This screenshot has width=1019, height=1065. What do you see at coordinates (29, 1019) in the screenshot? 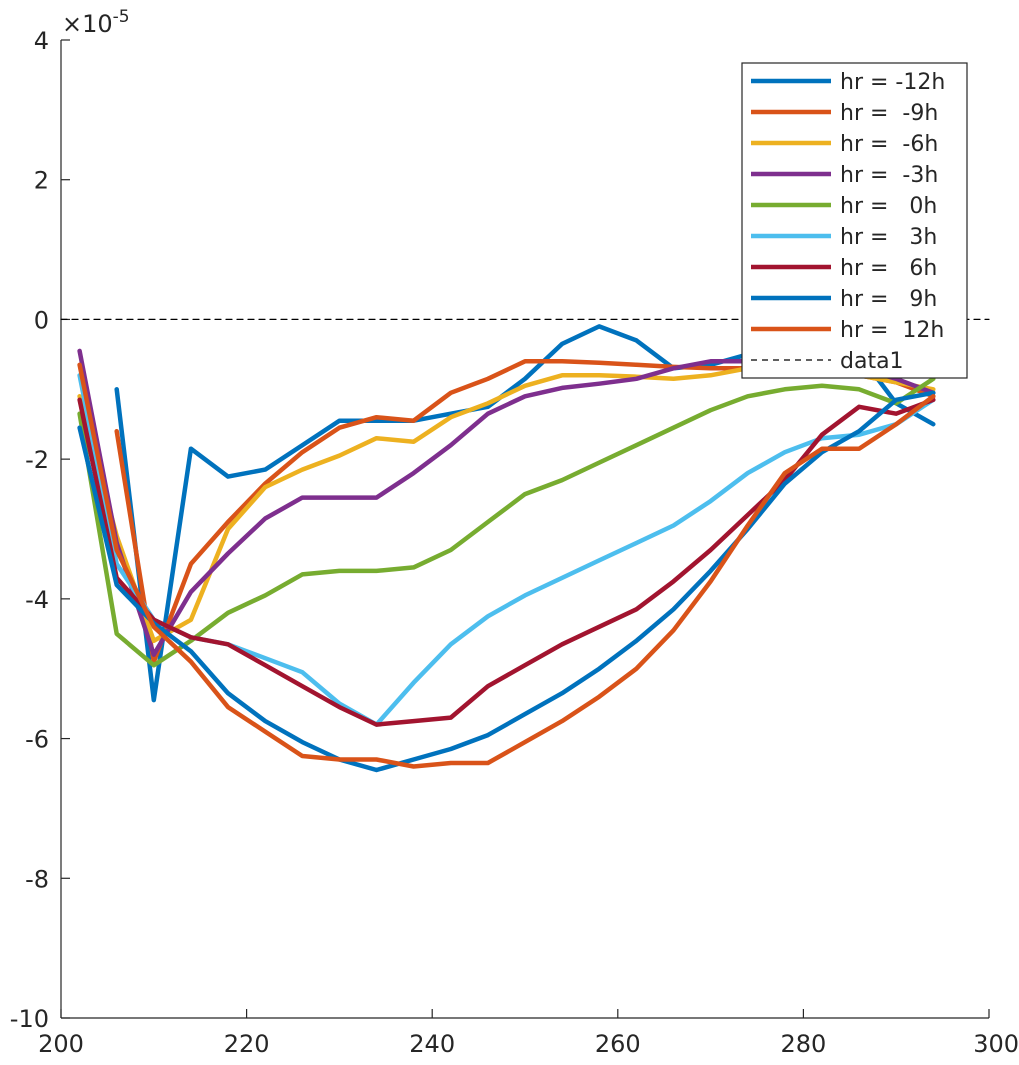
I see `y-tick-label: -10` at bounding box center [29, 1019].